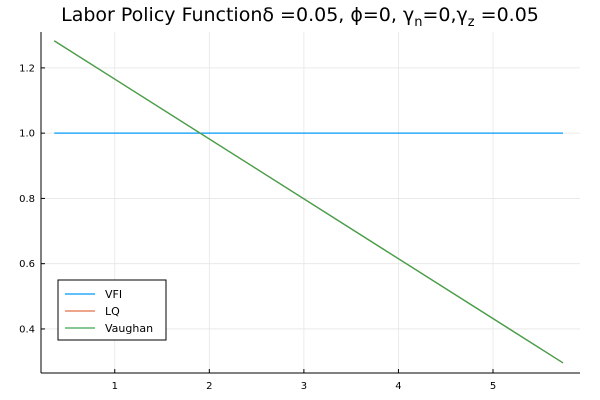 Image resolution: width=600 pixels, height=400 pixels. I want to click on legend-box, so click(112, 310).